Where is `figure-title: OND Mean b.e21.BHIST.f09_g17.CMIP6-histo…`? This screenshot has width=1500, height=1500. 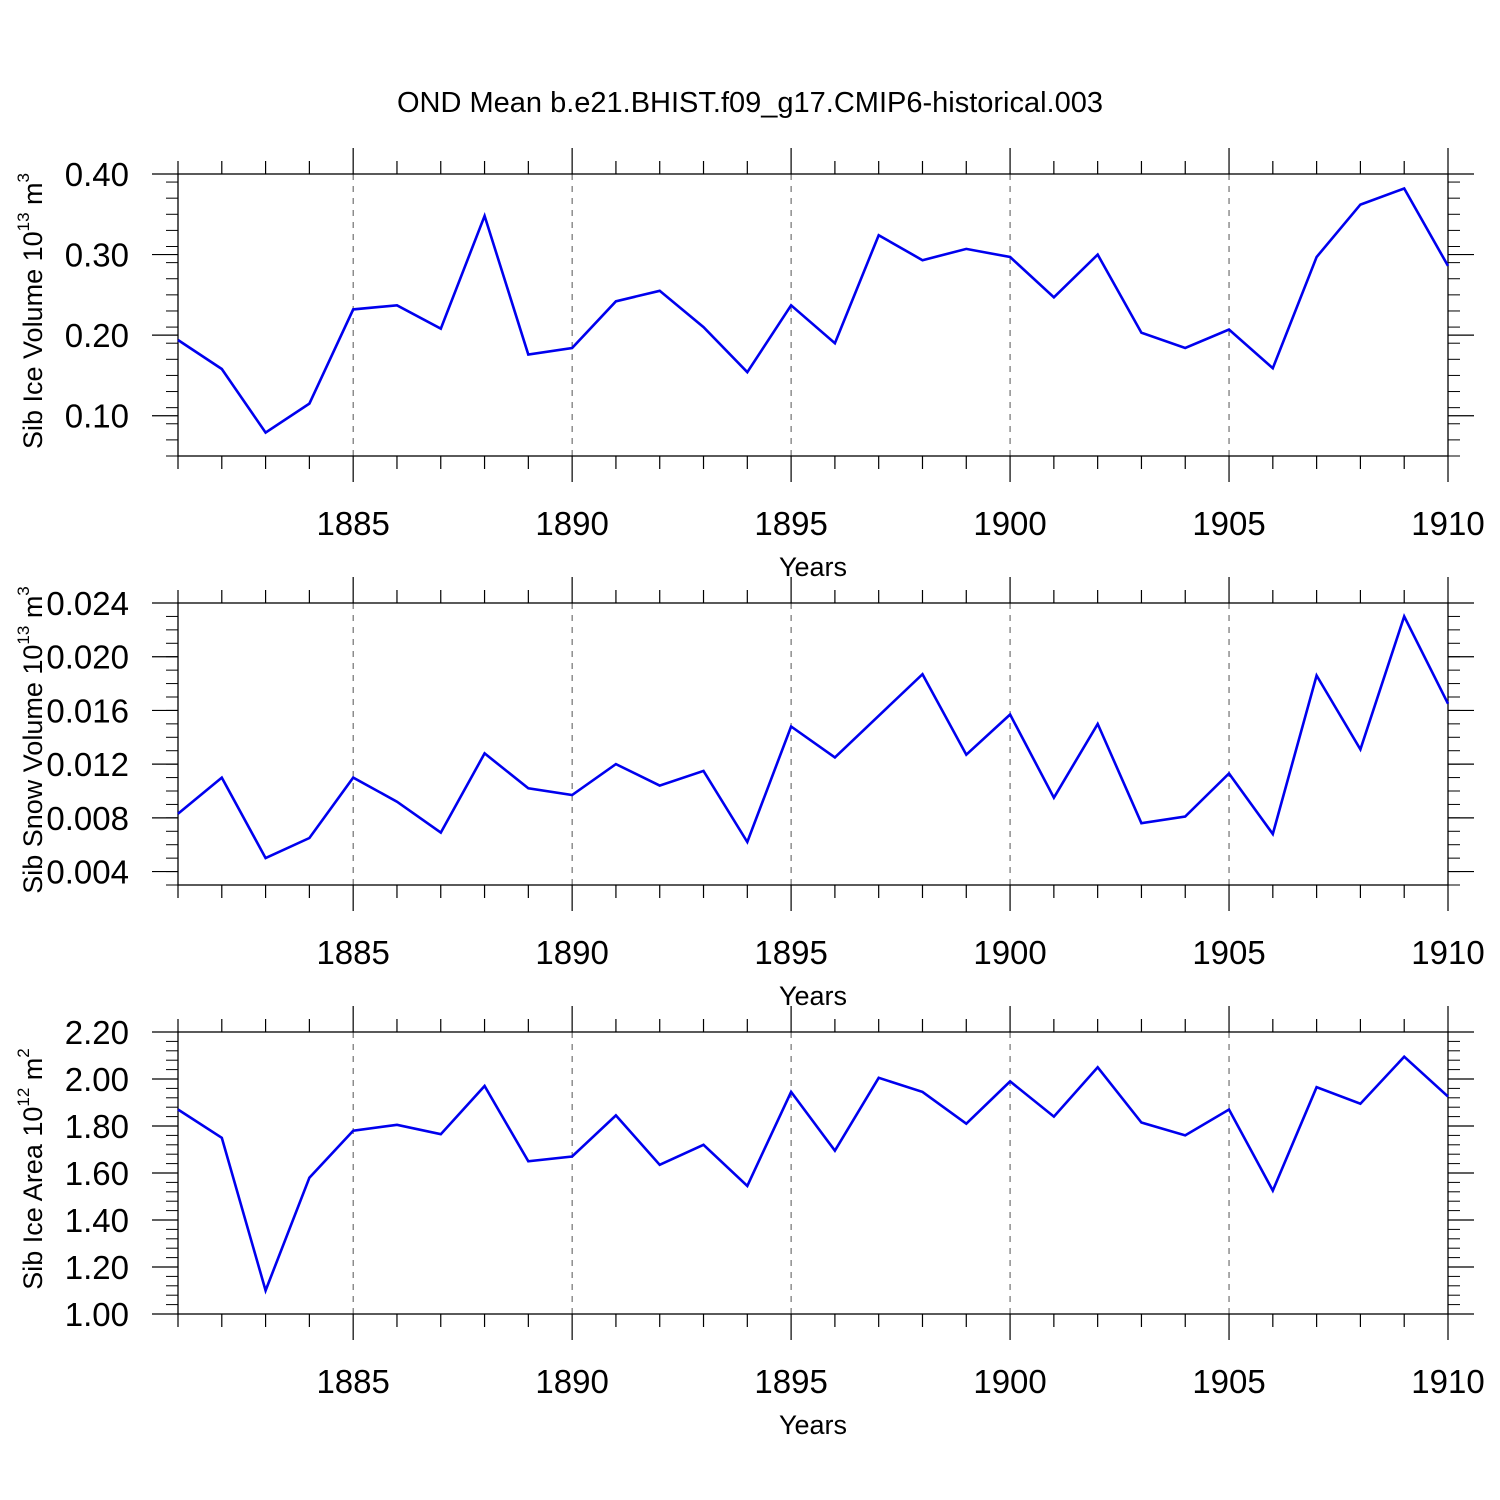 figure-title: OND Mean b.e21.BHIST.f09_g17.CMIP6-histo… is located at coordinates (750, 103).